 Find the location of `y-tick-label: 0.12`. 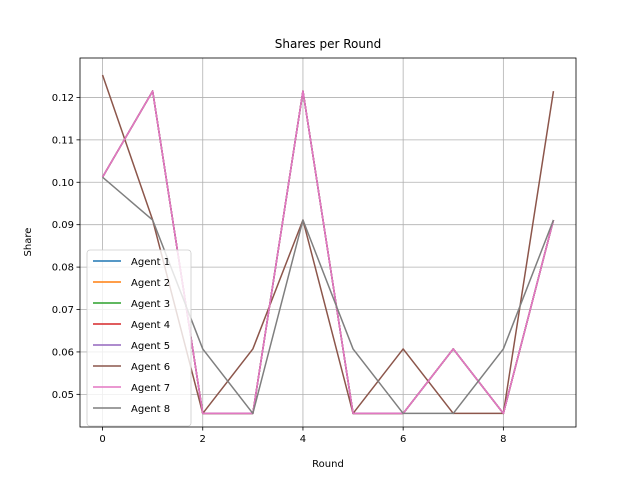

y-tick-label: 0.12 is located at coordinates (63, 98).